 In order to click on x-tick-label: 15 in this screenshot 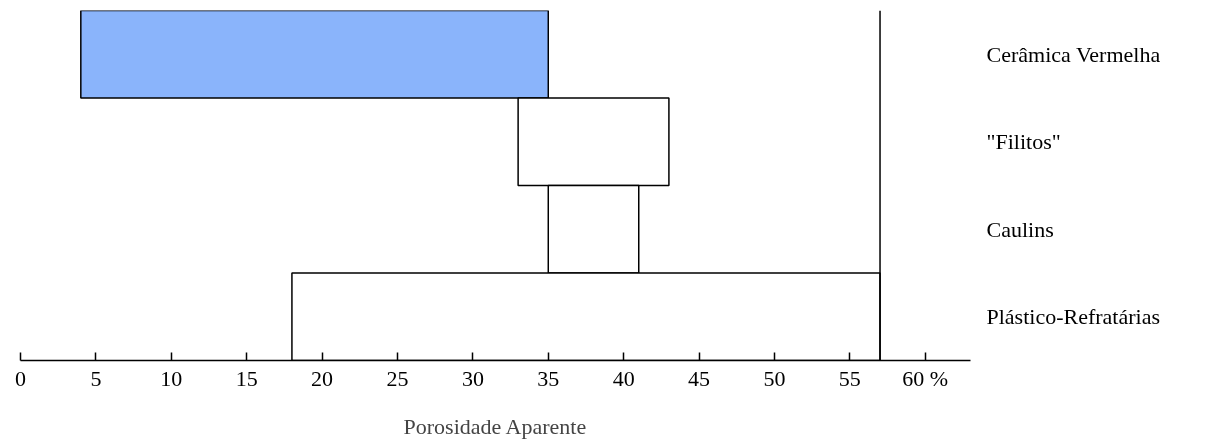, I will do `click(246, 378)`.